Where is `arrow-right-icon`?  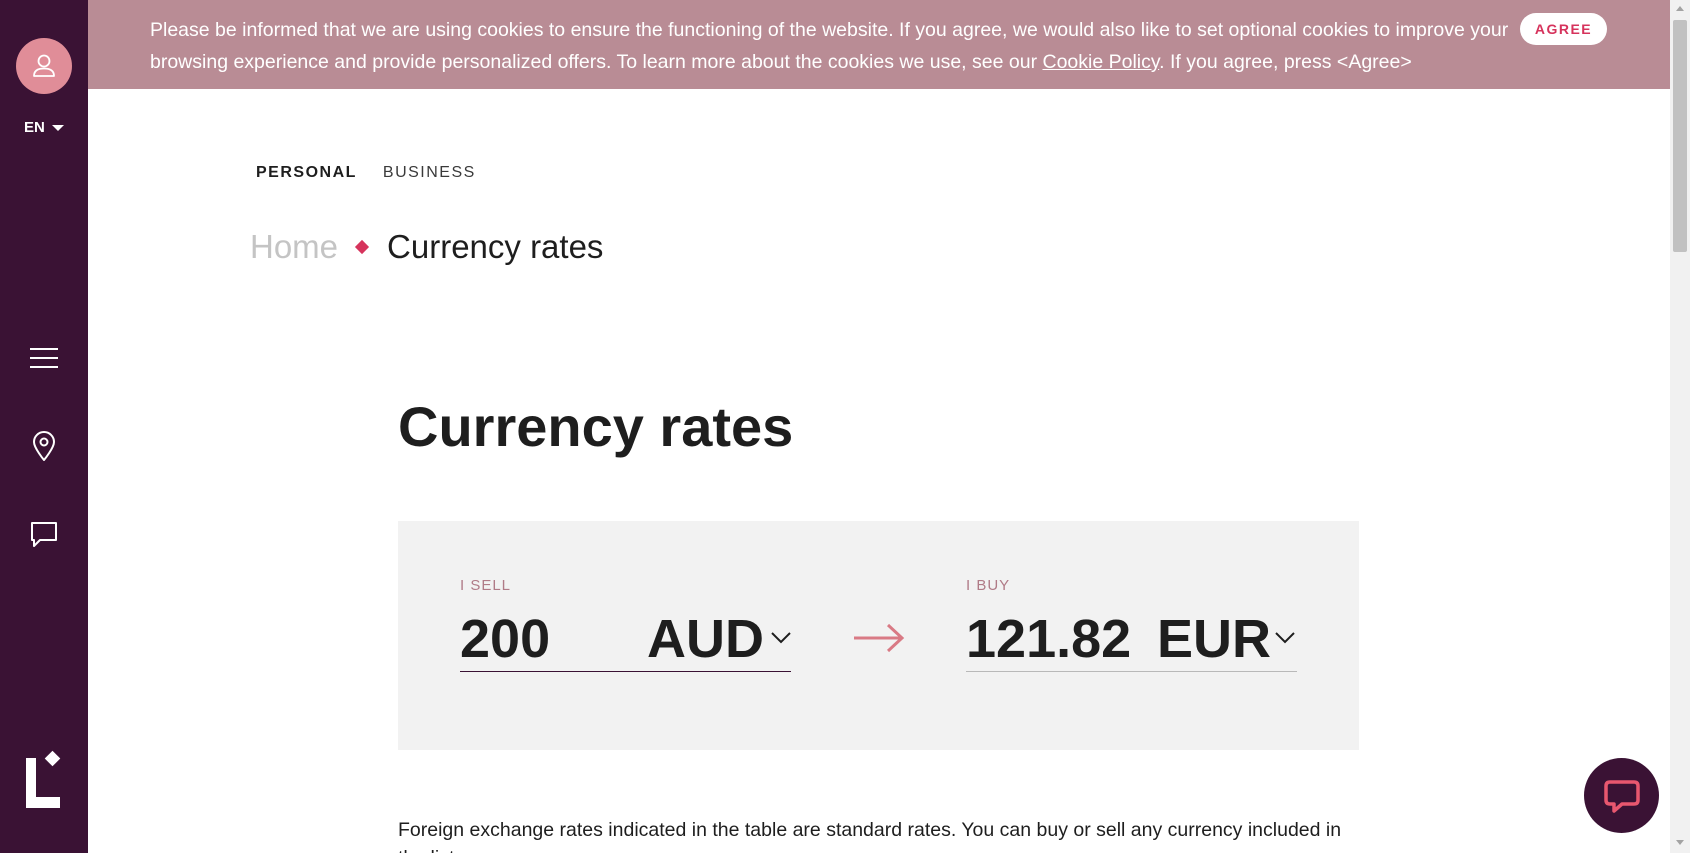 arrow-right-icon is located at coordinates (879, 638).